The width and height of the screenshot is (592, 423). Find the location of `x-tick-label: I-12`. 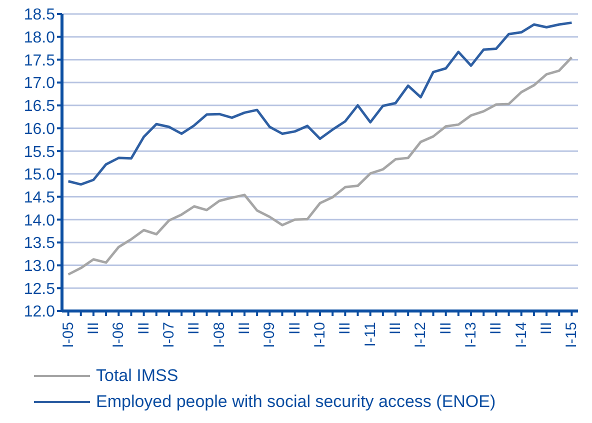

x-tick-label: I-12 is located at coordinates (421, 335).